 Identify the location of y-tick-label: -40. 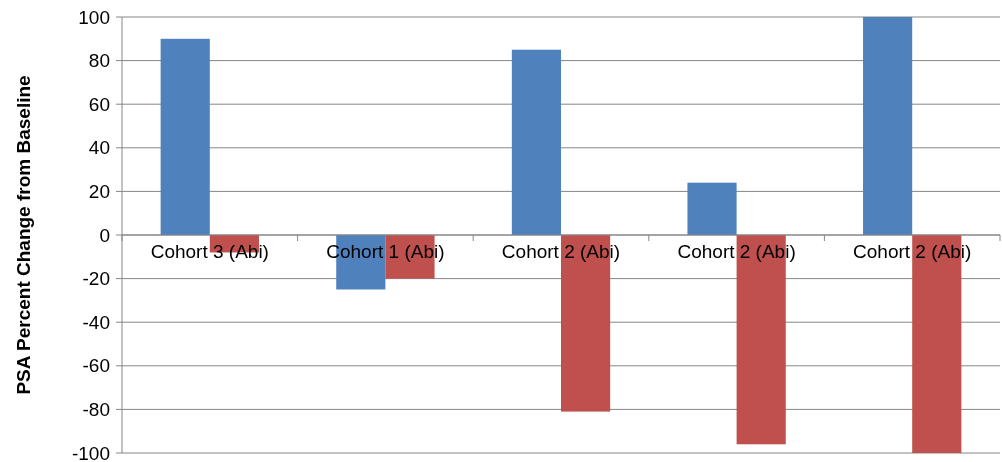
(96, 322).